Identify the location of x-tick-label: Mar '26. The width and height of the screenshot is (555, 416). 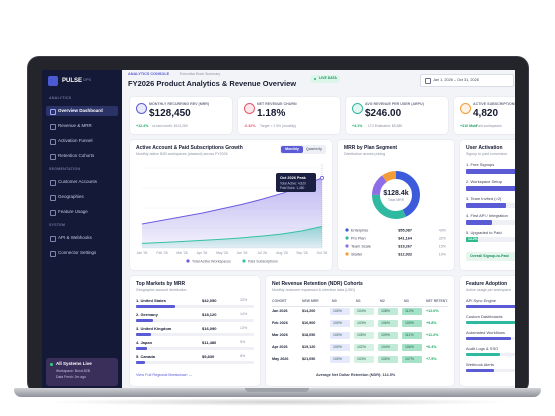
(181, 253).